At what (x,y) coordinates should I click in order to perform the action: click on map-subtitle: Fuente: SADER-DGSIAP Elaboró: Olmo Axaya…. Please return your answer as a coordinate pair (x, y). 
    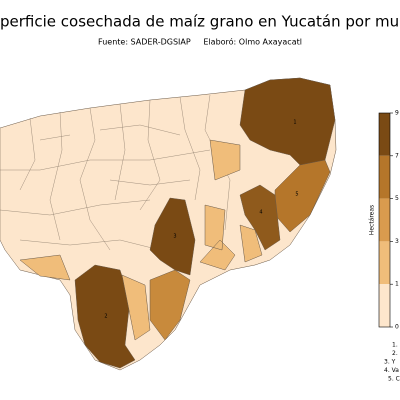
    Looking at the image, I should click on (200, 42).